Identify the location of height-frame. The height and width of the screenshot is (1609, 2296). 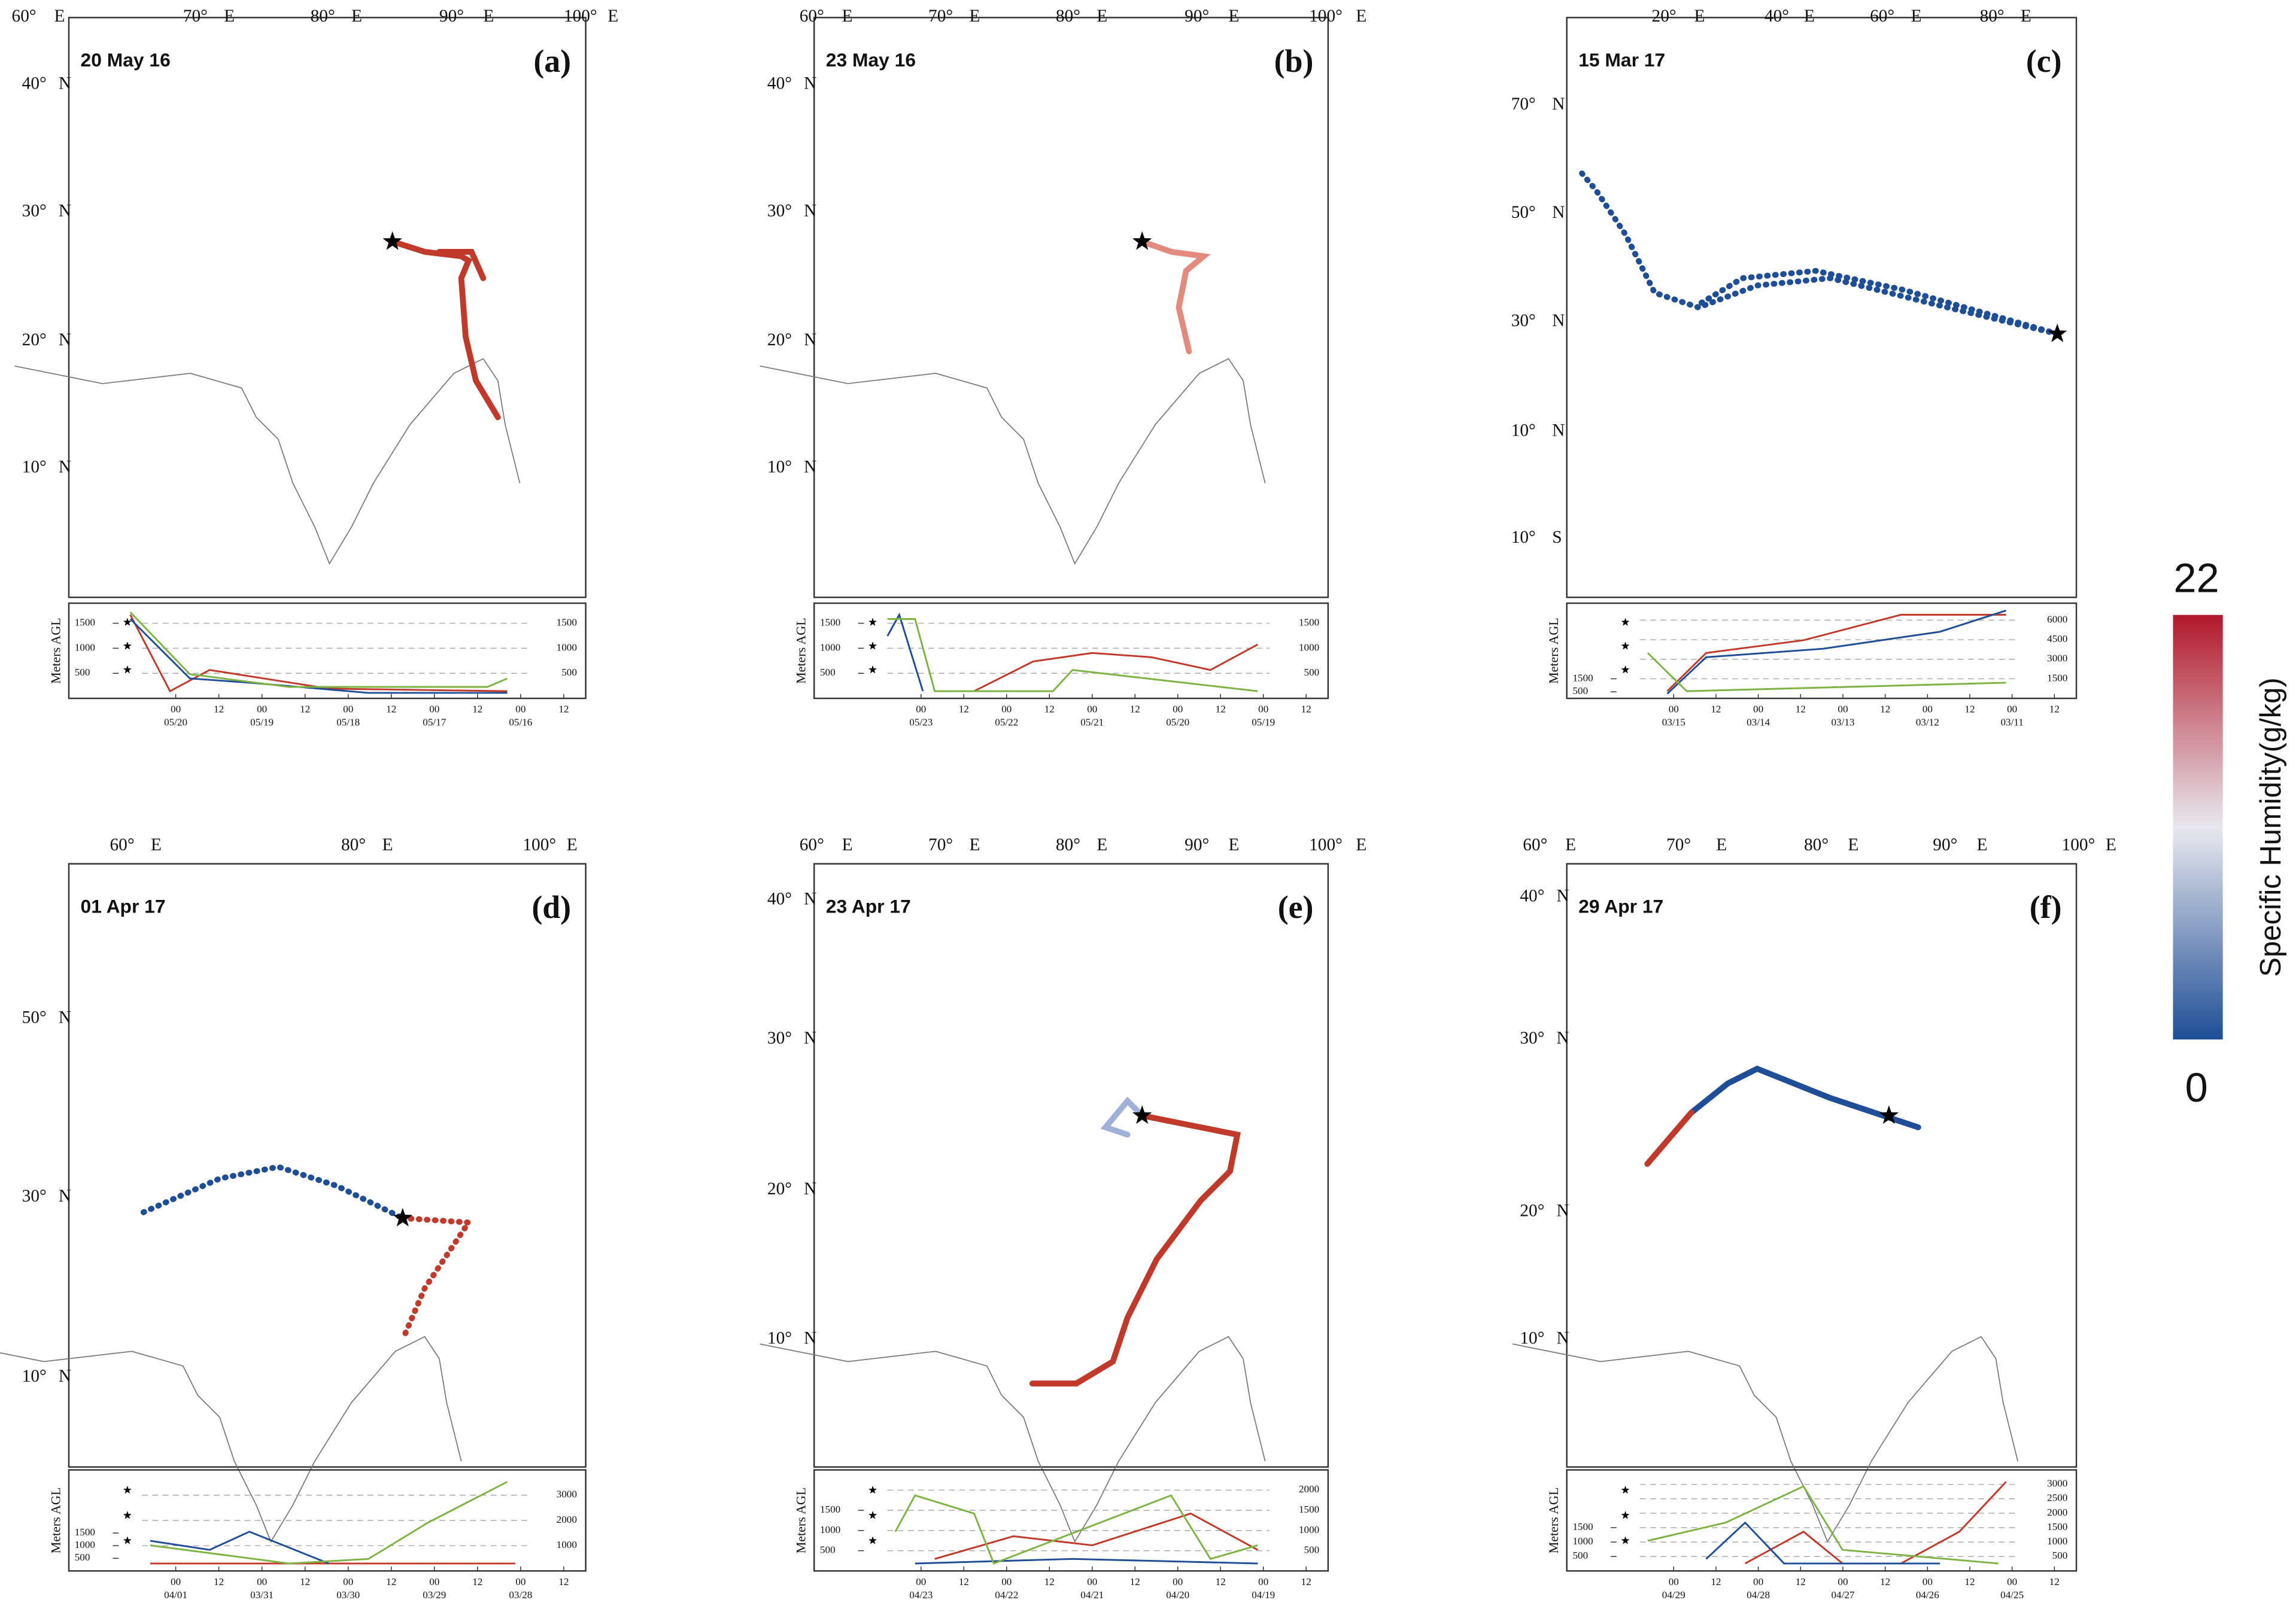
(327, 650).